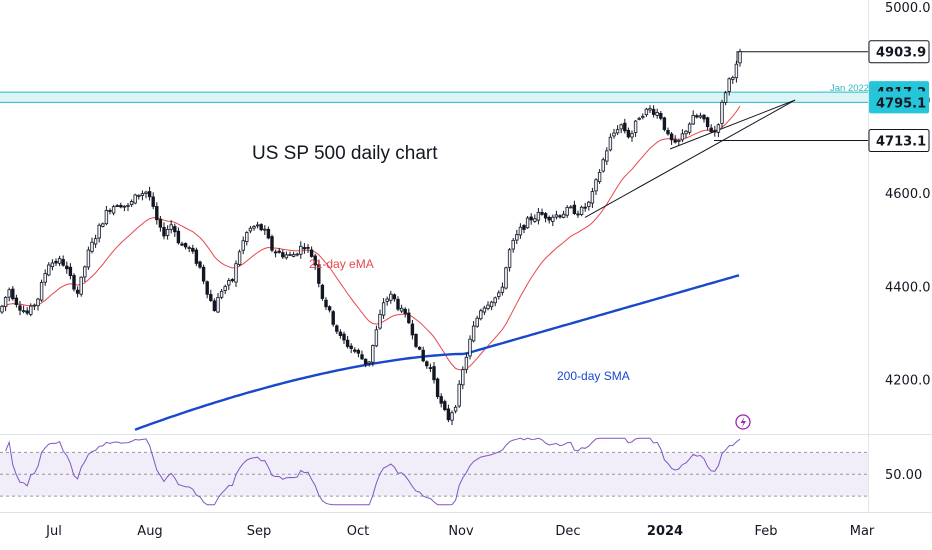 The image size is (932, 550). Describe the element at coordinates (690, 158) in the screenshot. I see `trendline-lower` at that location.